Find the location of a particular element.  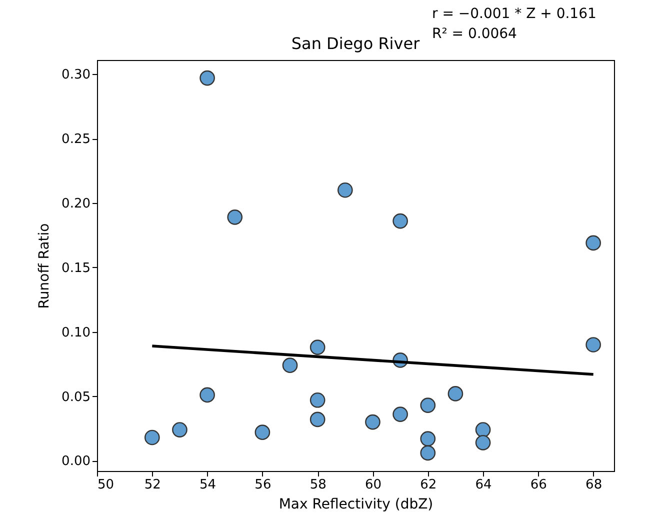

y-tick-label: 0.10 is located at coordinates (76, 332).